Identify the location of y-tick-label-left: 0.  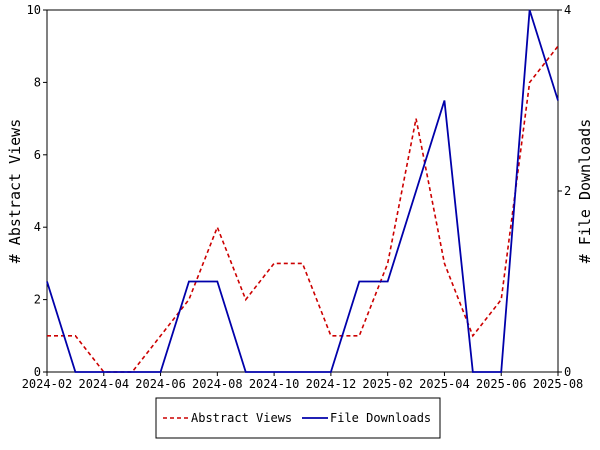
(37, 372).